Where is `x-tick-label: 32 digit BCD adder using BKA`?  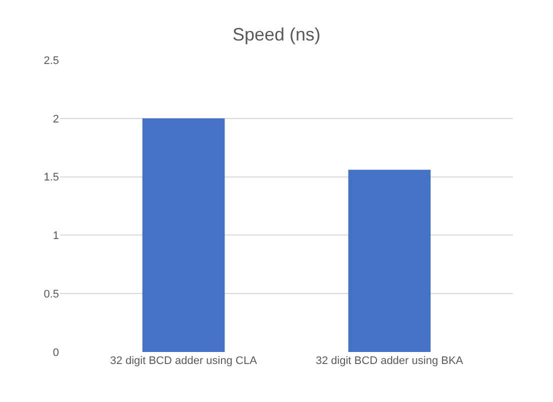
x-tick-label: 32 digit BCD adder using BKA is located at coordinates (390, 361).